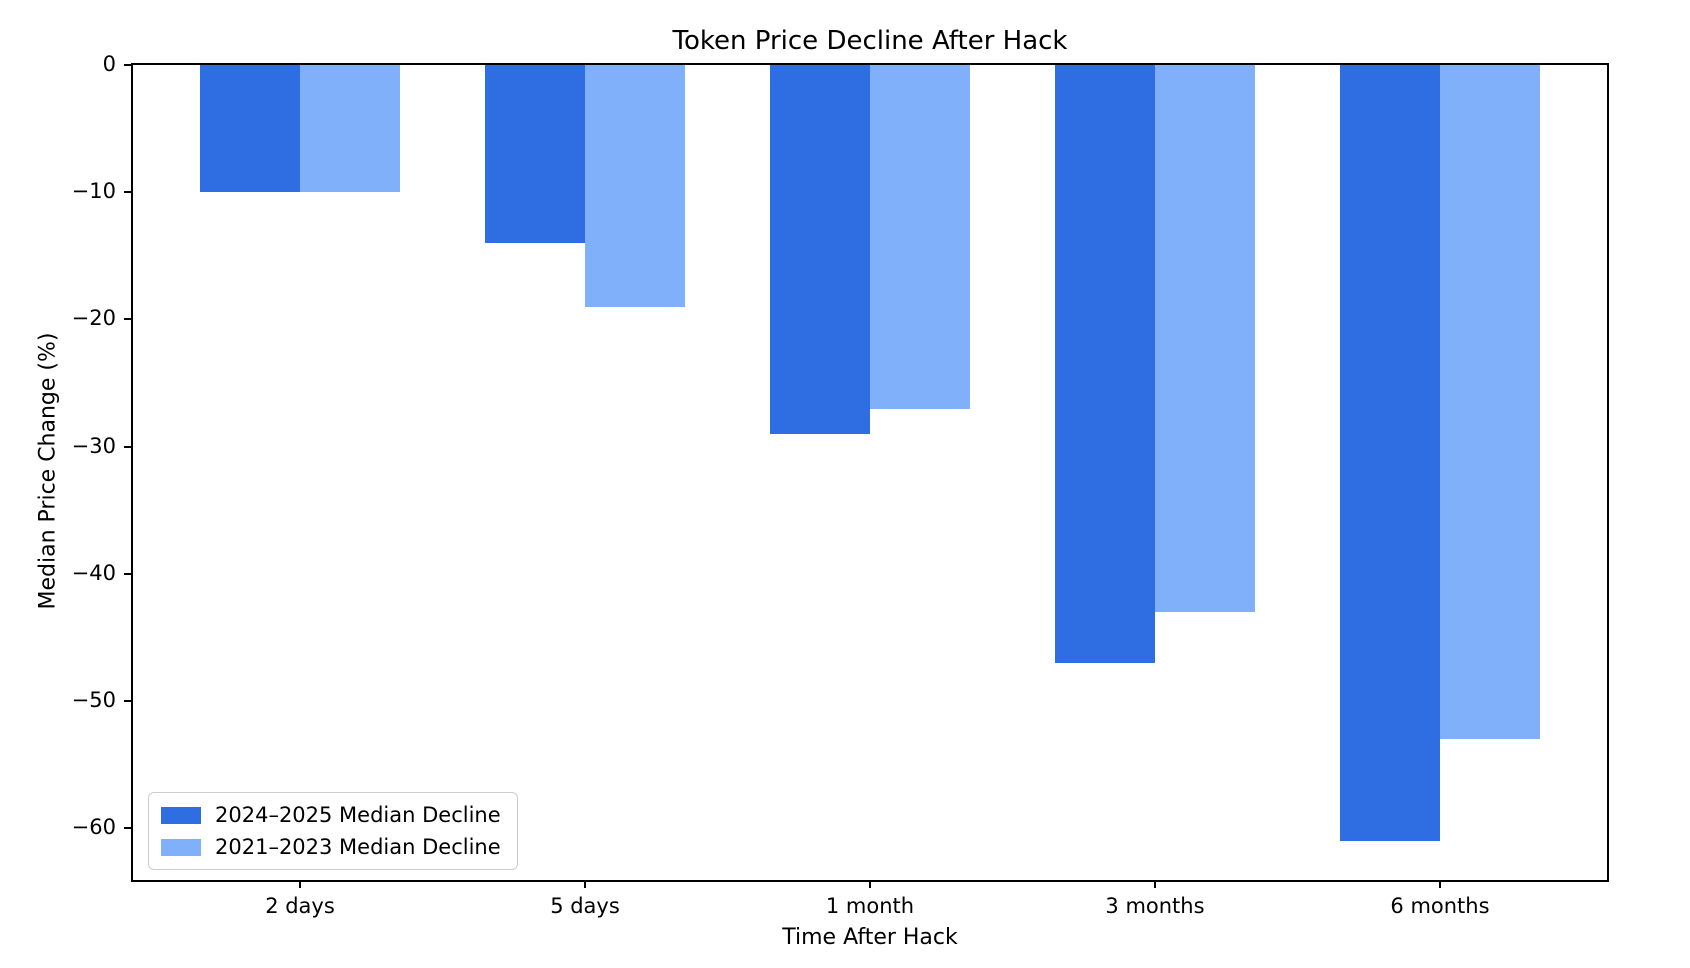 This screenshot has width=1690, height=968. Describe the element at coordinates (93, 700) in the screenshot. I see `y-tick-label: −50` at that location.